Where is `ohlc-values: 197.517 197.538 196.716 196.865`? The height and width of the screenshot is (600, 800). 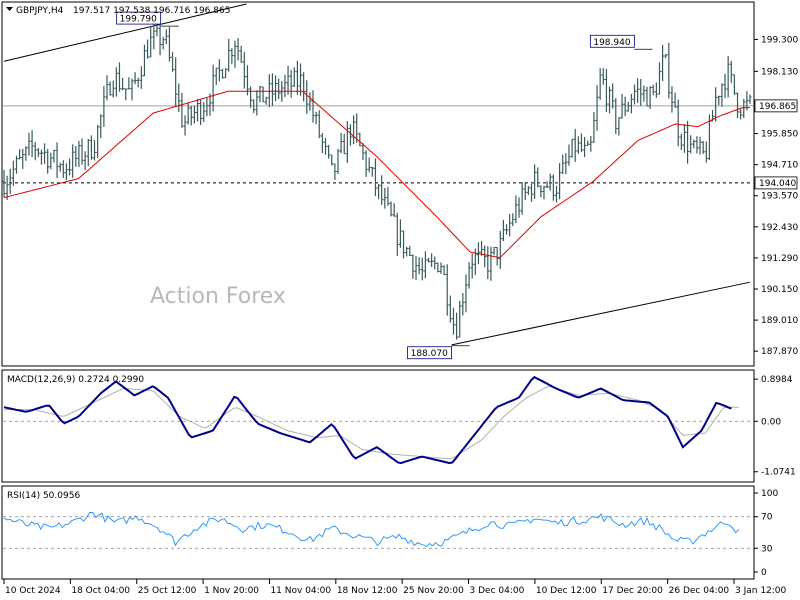
ohlc-values: 197.517 197.538 196.716 196.865 is located at coordinates (151, 11).